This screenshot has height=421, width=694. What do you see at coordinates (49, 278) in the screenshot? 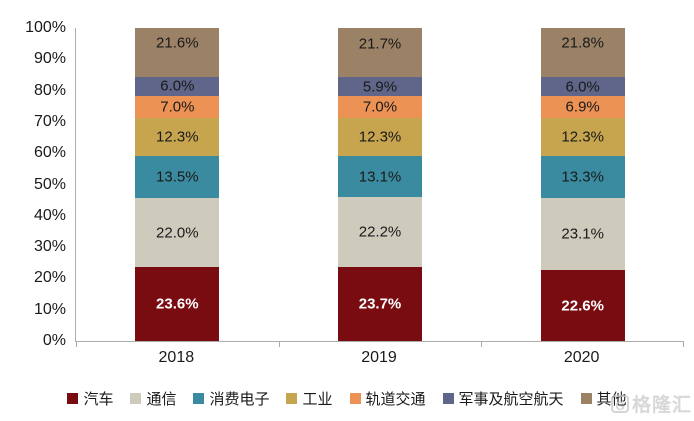
I see `y-axis-tick-label: 20%` at bounding box center [49, 278].